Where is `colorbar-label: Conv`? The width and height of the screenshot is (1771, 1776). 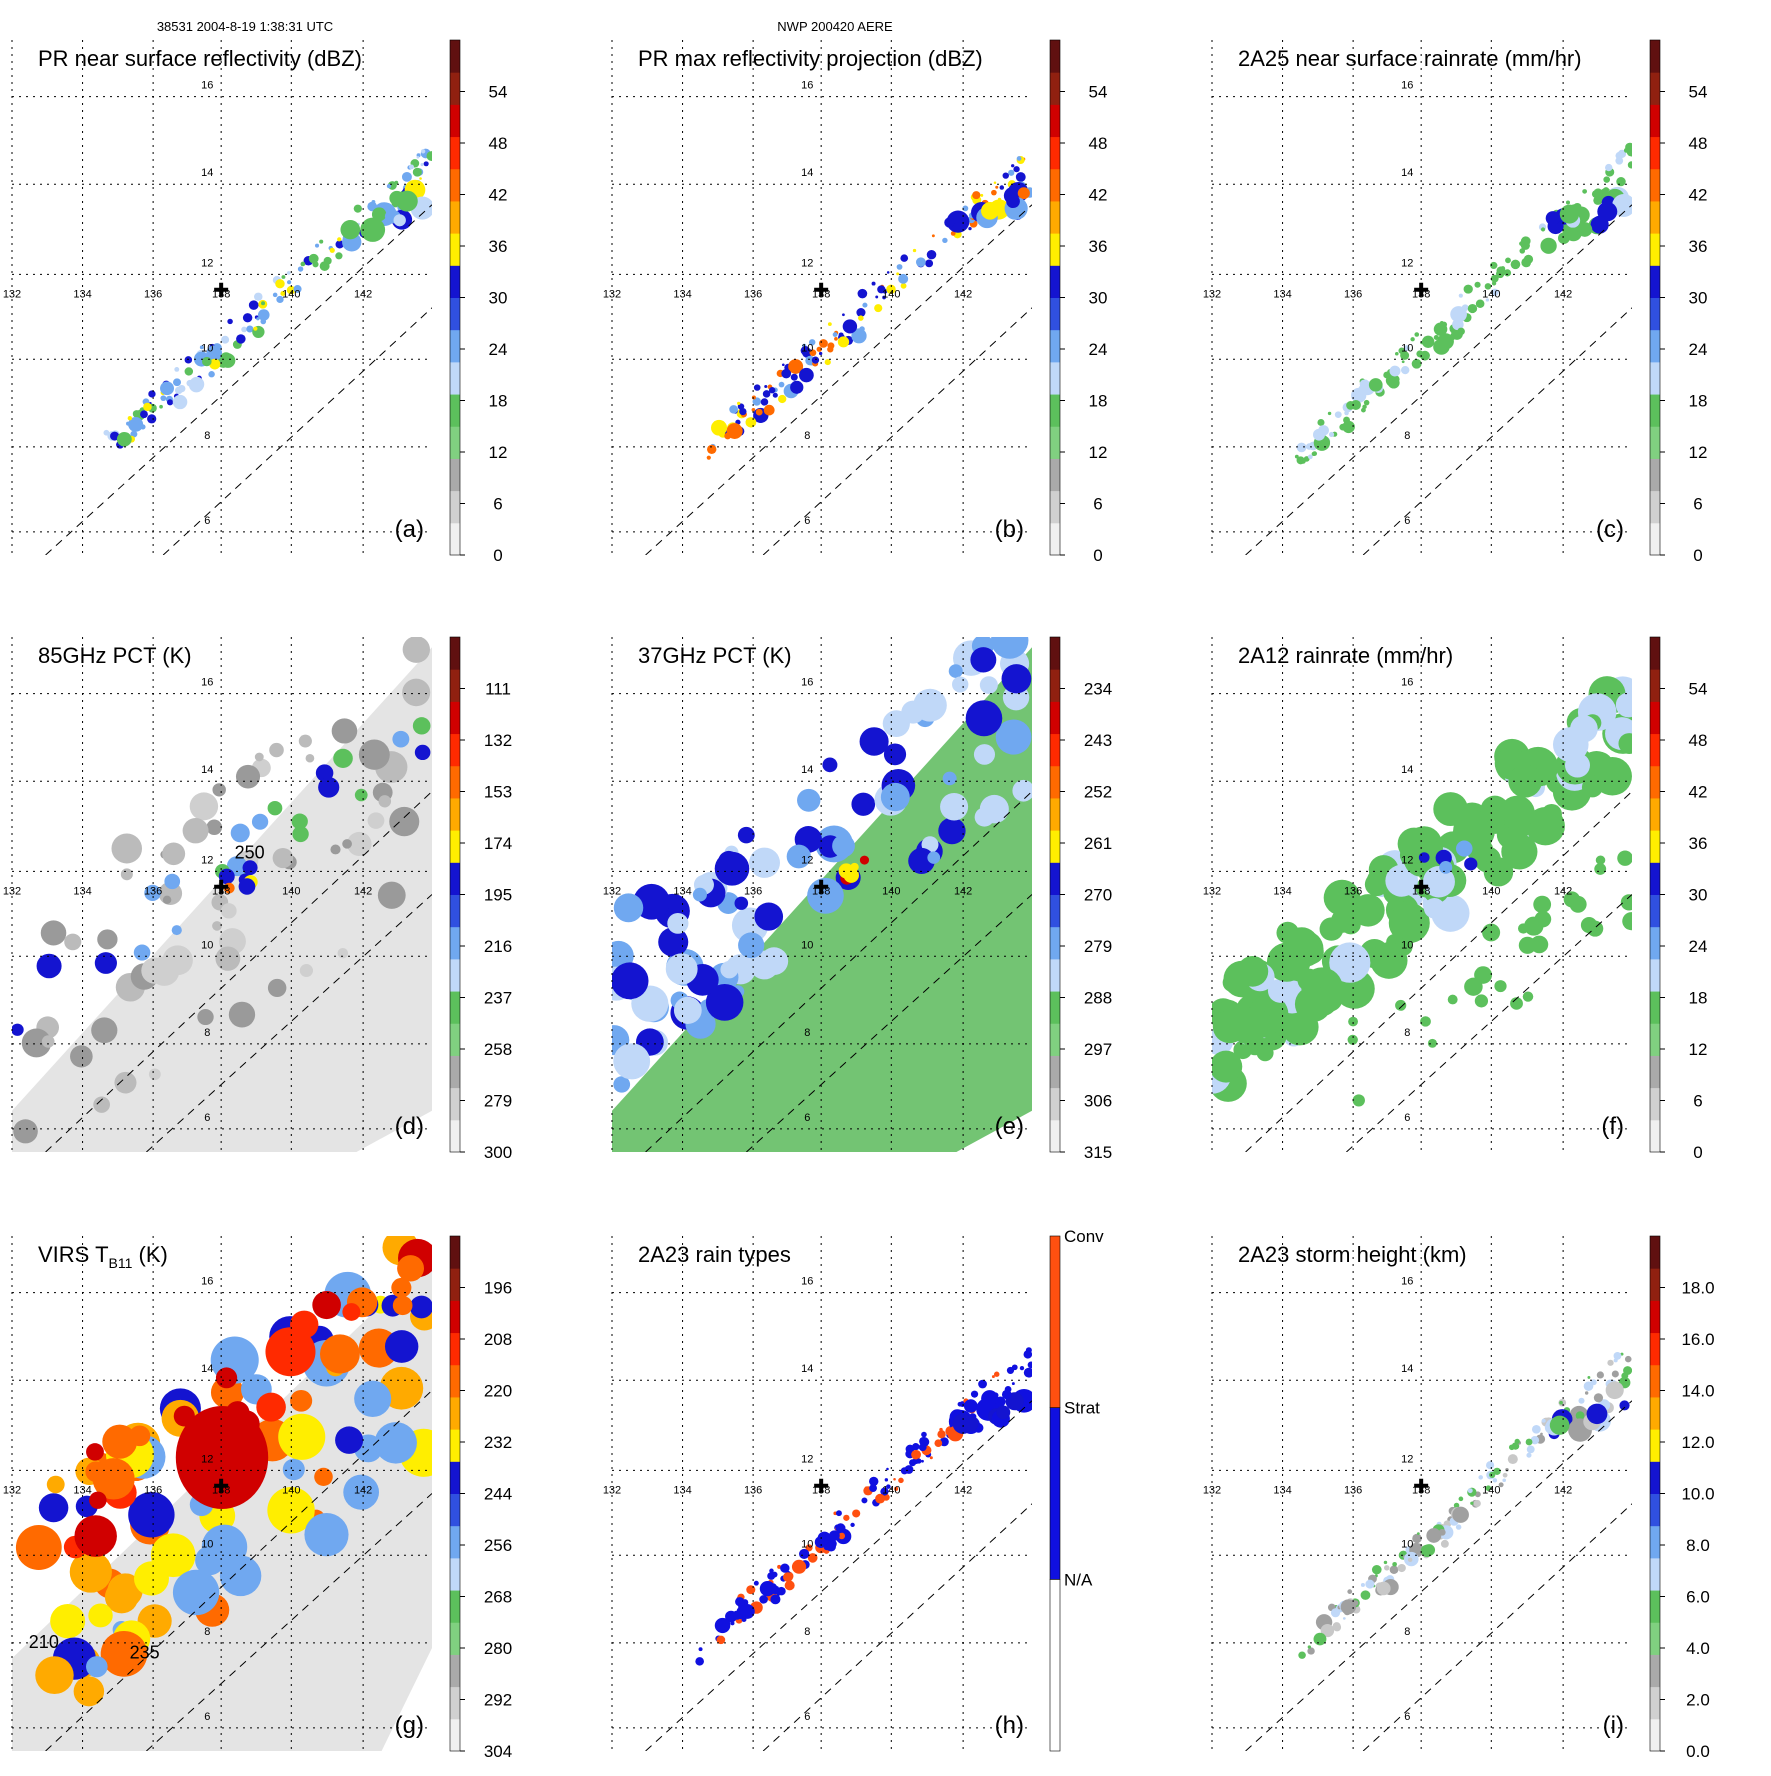
colorbar-label: Conv is located at coordinates (1084, 1236).